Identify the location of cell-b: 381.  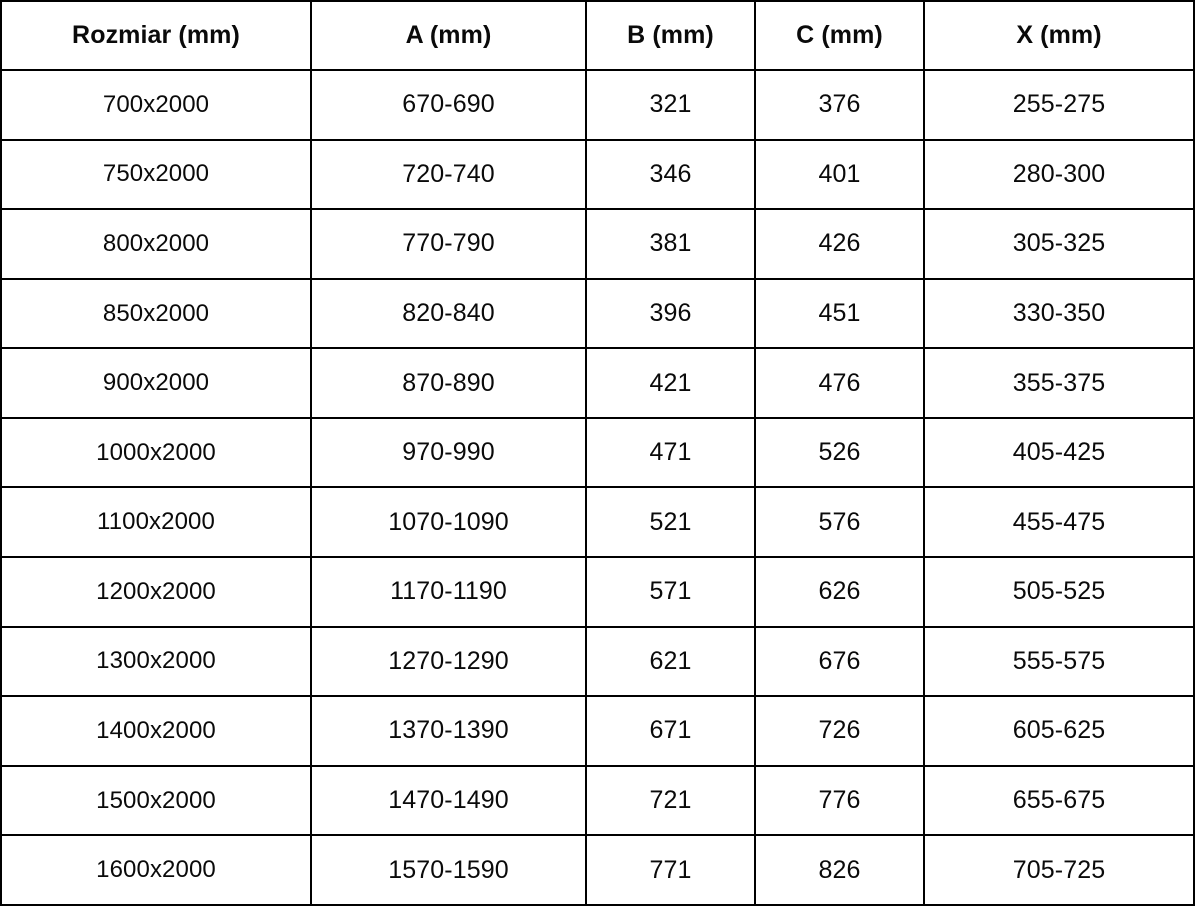
(670, 244).